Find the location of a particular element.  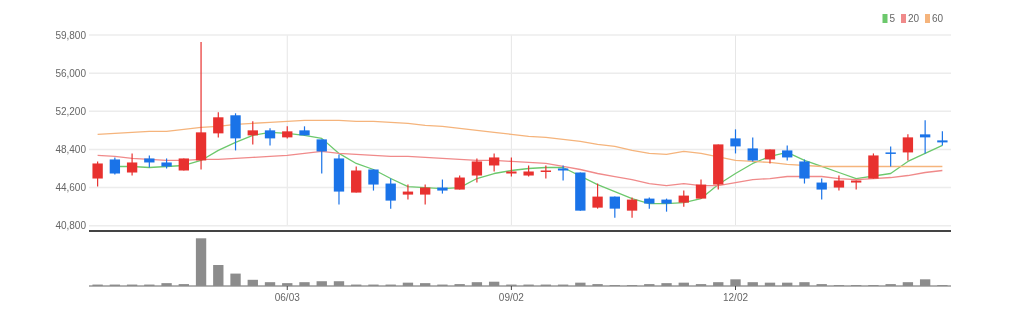

y-tick-label: 44,600 is located at coordinates (71, 188).